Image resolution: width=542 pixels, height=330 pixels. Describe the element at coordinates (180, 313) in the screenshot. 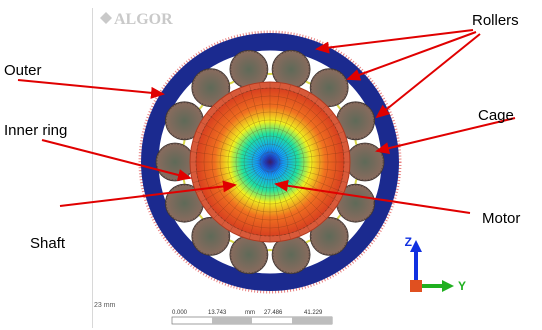

I see `scale-tick-0: 0.000` at that location.